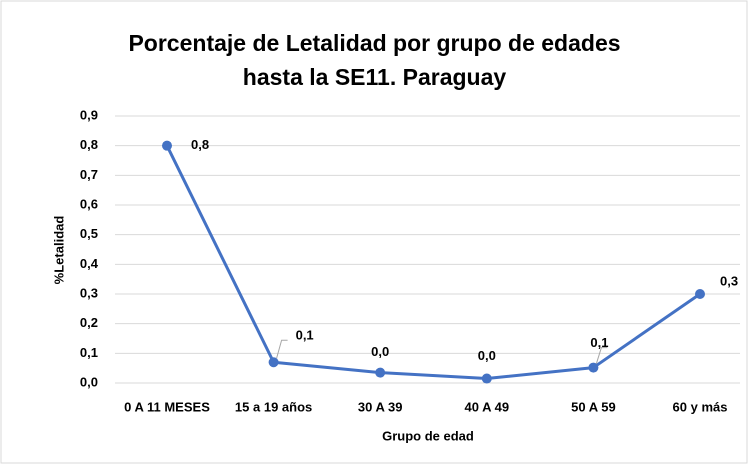 The width and height of the screenshot is (749, 465). I want to click on x-tick-label: 15 a 19 años, so click(273, 406).